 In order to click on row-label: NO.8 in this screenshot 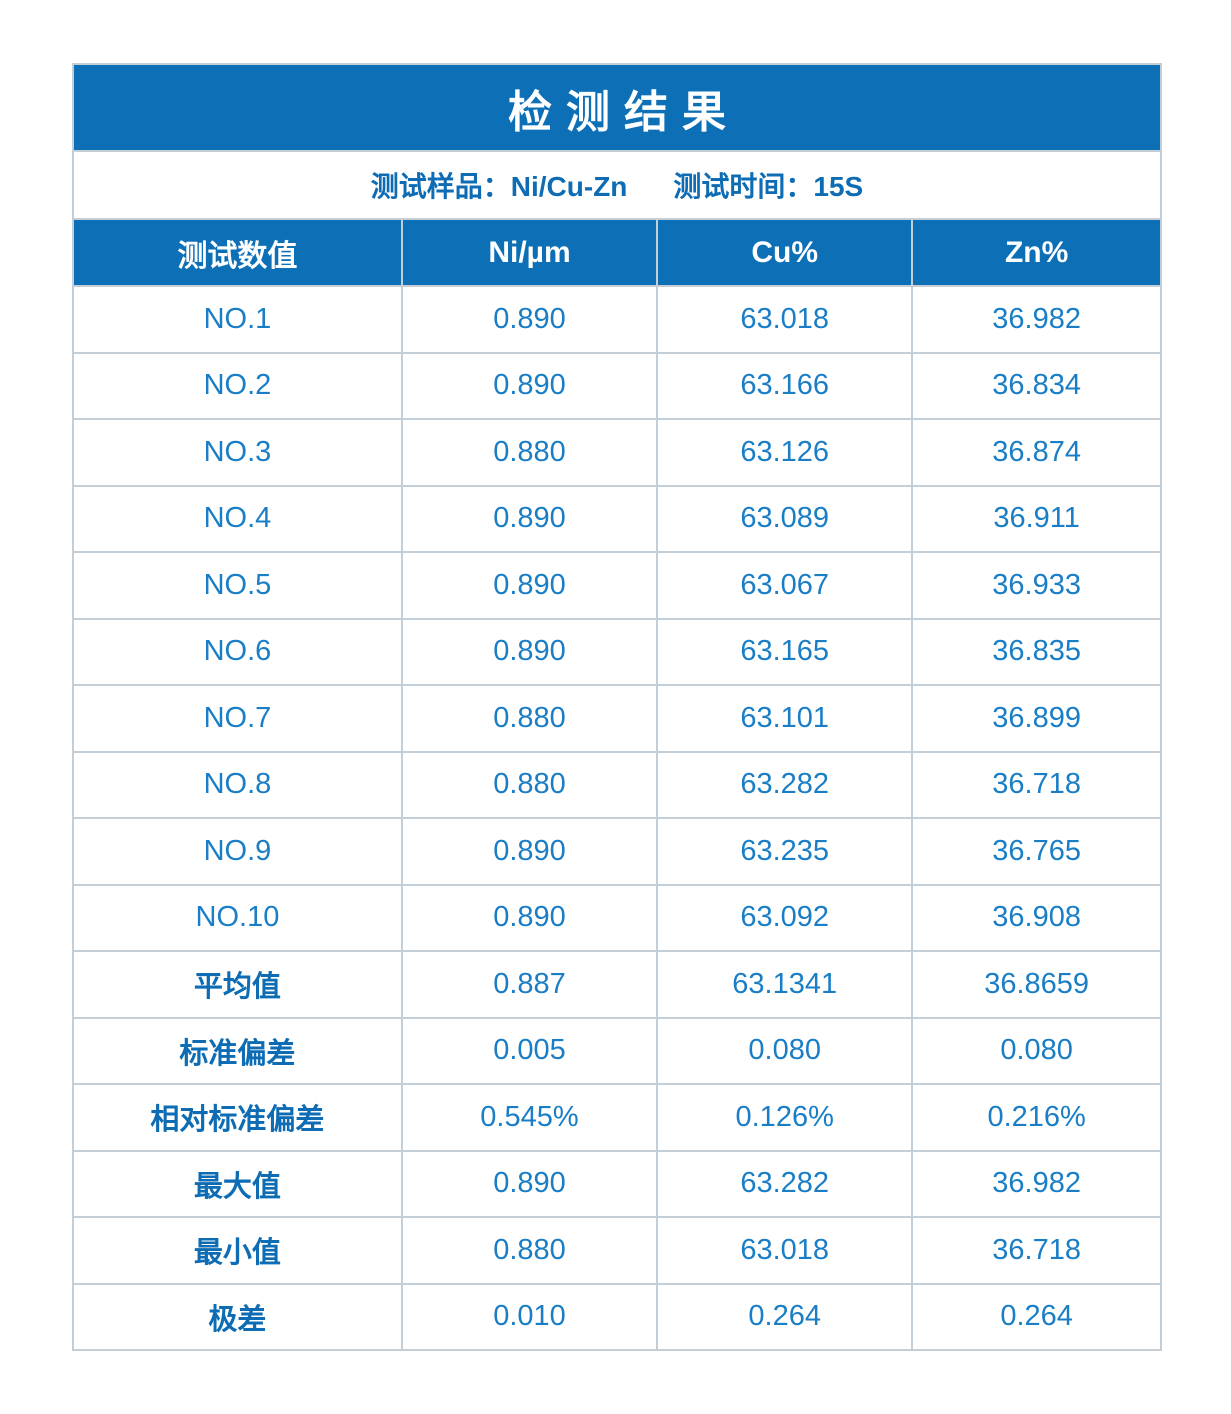, I will do `click(237, 784)`.